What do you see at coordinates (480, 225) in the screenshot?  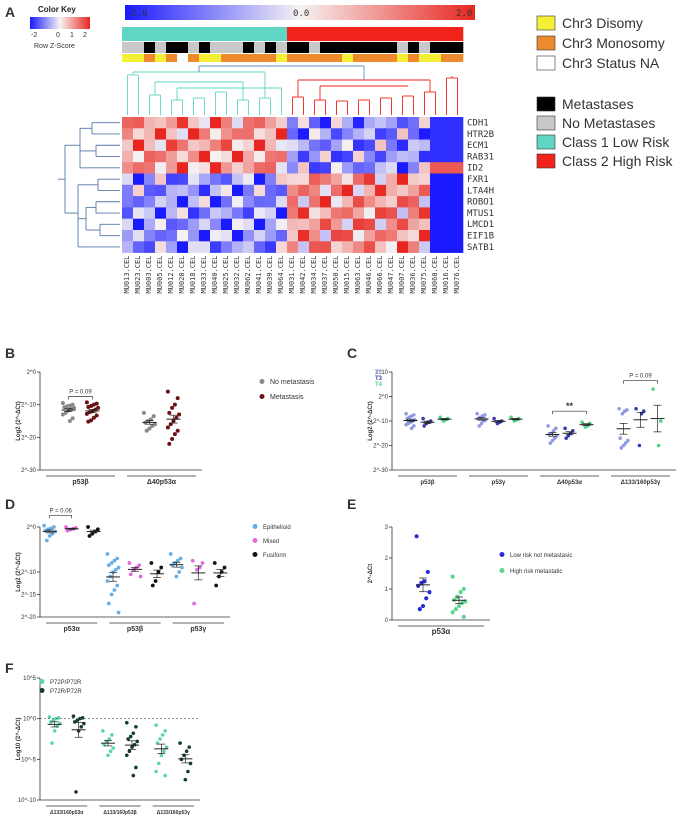 I see `gene-label: LMCD1` at bounding box center [480, 225].